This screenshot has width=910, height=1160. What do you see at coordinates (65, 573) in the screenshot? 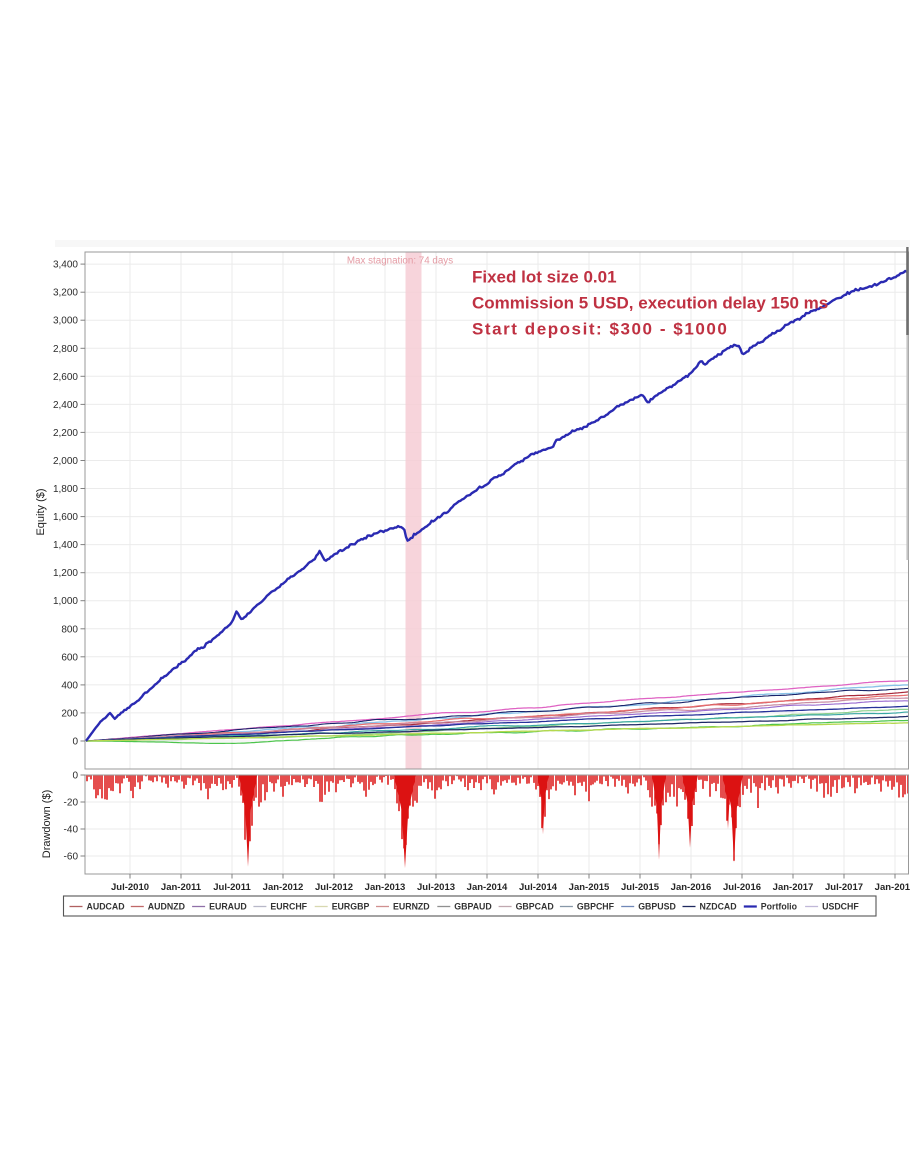
I see `svg-text: 1,200` at bounding box center [65, 573].